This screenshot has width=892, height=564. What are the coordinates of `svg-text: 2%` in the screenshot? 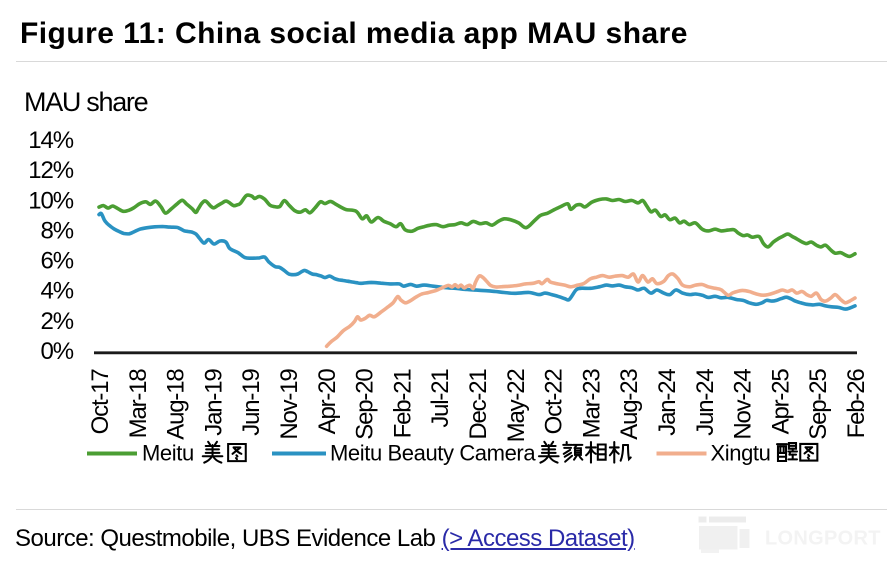 It's located at (57, 321).